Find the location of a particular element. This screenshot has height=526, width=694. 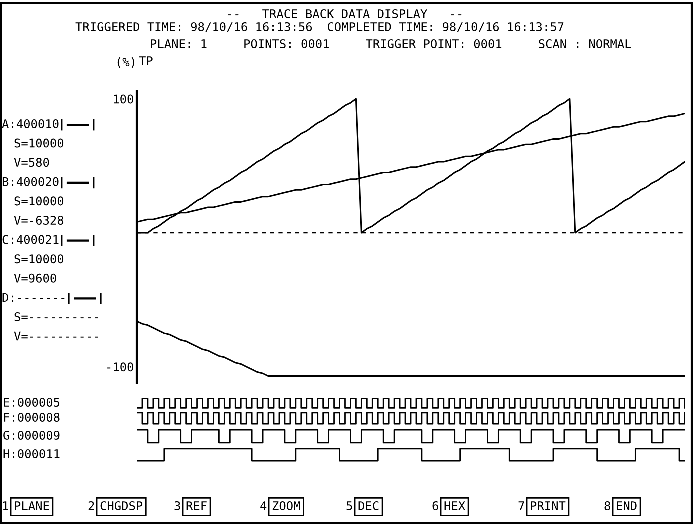

text: V=-6328 is located at coordinates (39, 220).